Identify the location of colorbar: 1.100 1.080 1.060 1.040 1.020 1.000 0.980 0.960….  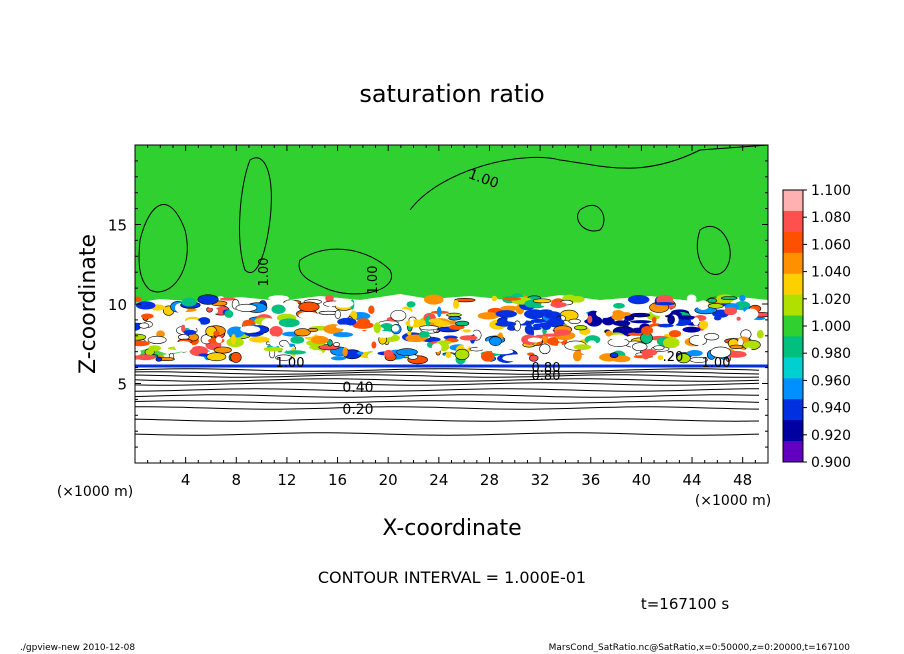
(816, 327).